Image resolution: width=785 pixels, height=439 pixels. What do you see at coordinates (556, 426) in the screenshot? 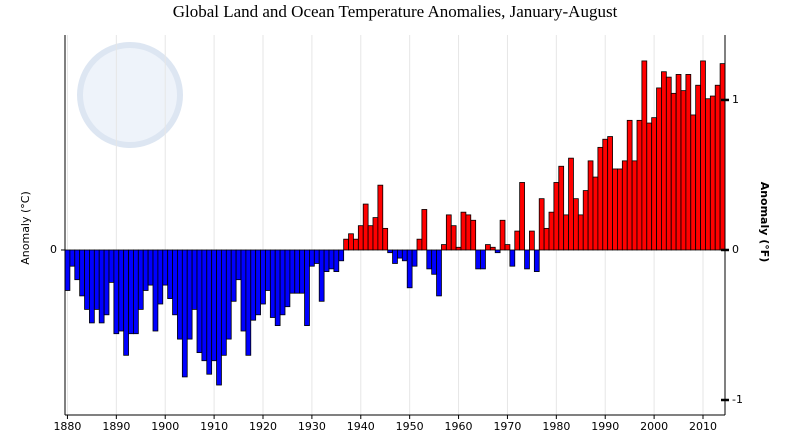
I see `x-tick-label: 1980` at bounding box center [556, 426].